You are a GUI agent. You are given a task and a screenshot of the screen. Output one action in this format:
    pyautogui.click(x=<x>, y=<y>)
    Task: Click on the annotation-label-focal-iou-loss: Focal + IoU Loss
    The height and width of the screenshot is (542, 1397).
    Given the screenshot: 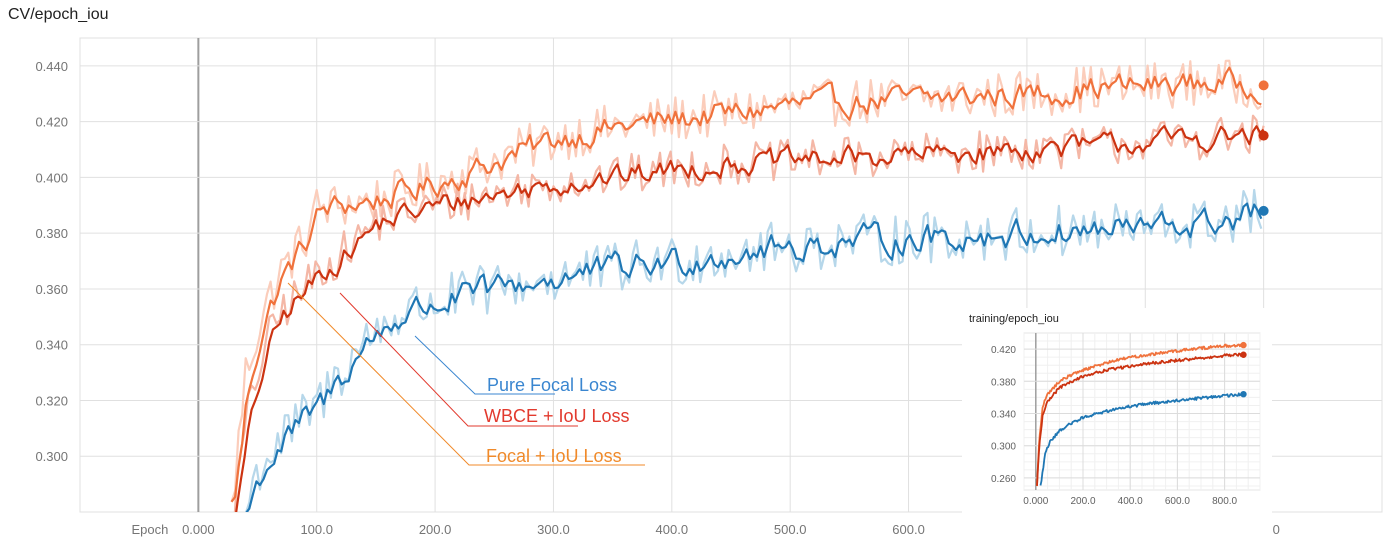 What is the action you would take?
    pyautogui.click(x=554, y=456)
    